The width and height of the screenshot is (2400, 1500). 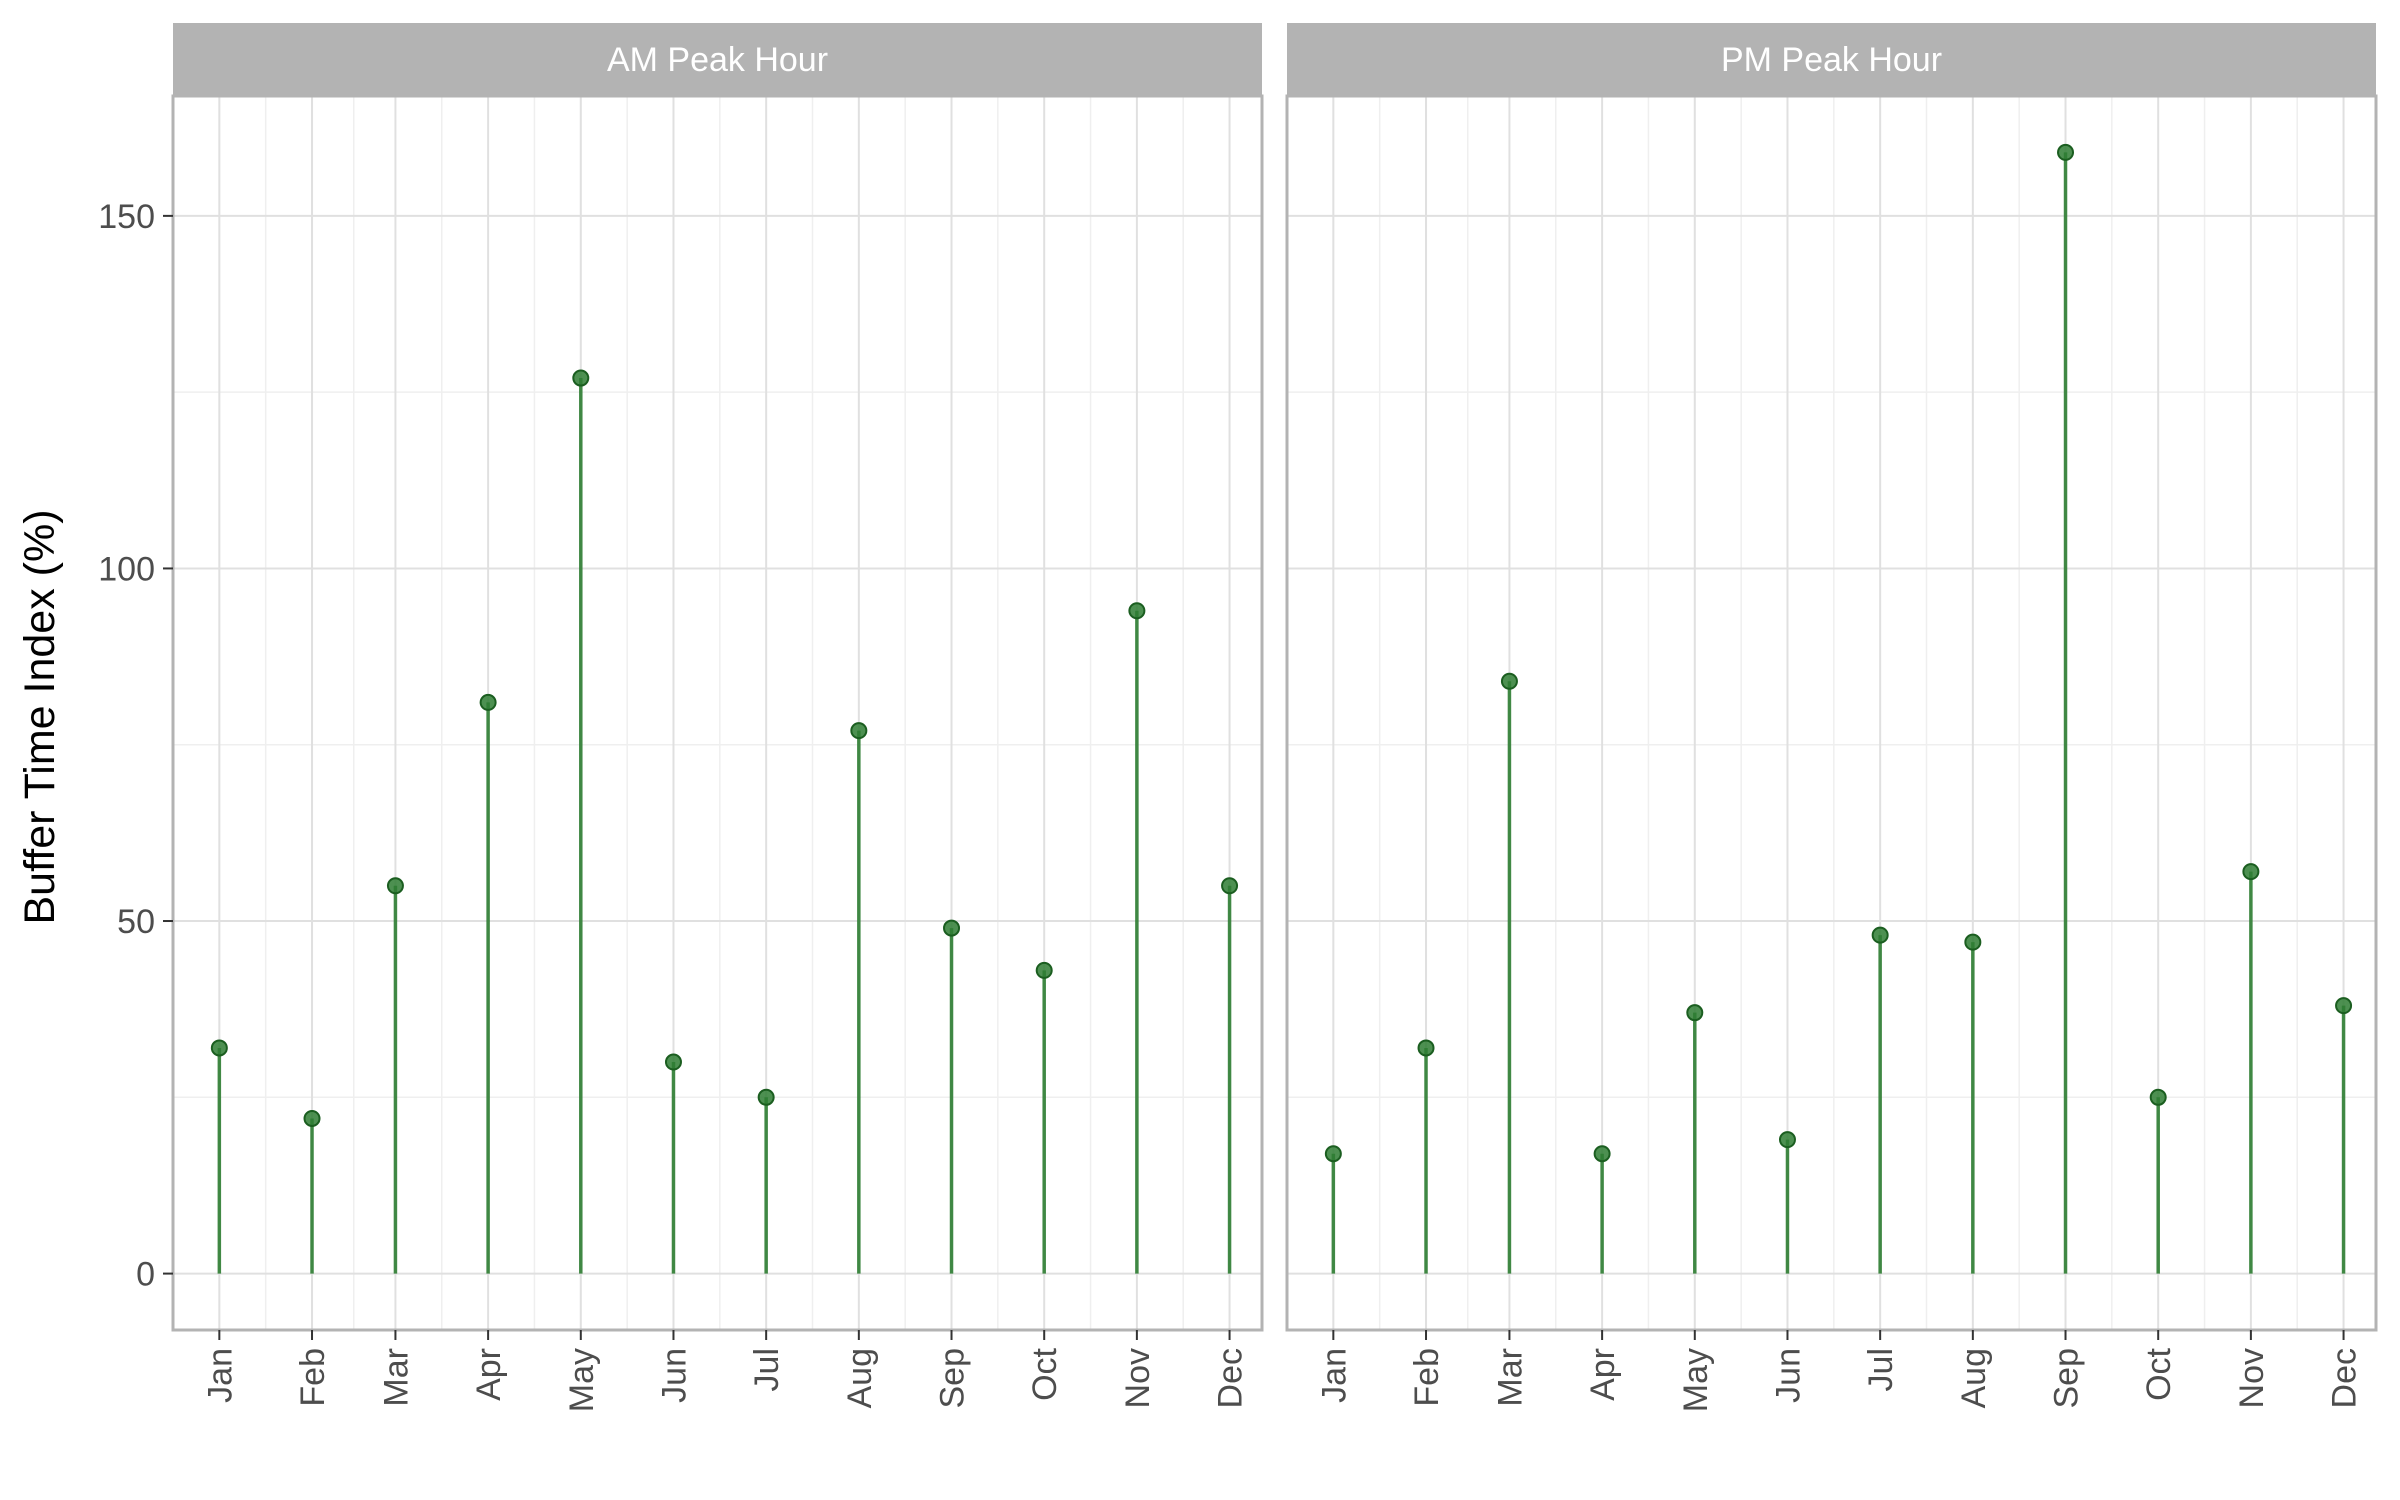 I want to click on lollipop-point-am-apr, so click(x=488, y=702).